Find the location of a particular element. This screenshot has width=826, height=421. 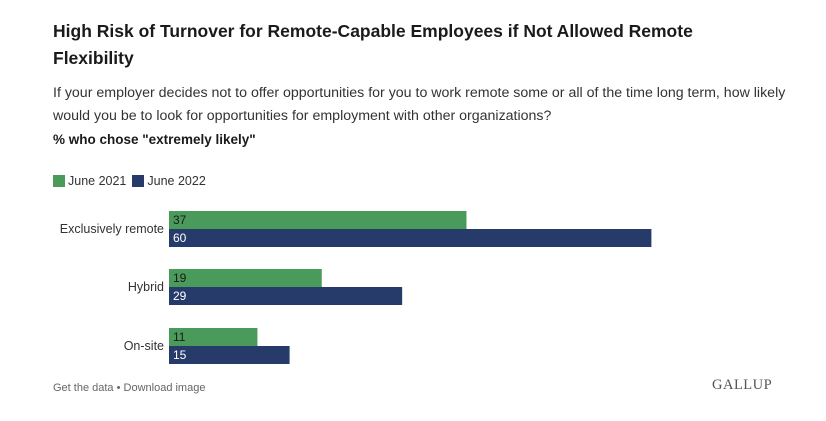

bar-on-site-june-2022 is located at coordinates (229, 355).